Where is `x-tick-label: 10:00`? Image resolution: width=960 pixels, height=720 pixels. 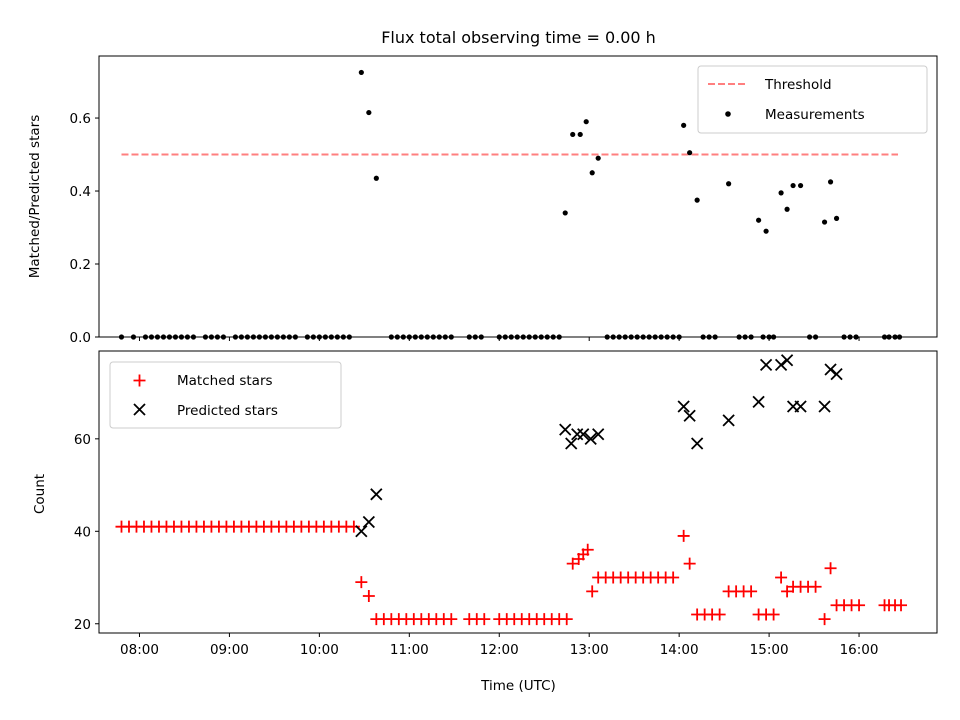
x-tick-label: 10:00 is located at coordinates (319, 650).